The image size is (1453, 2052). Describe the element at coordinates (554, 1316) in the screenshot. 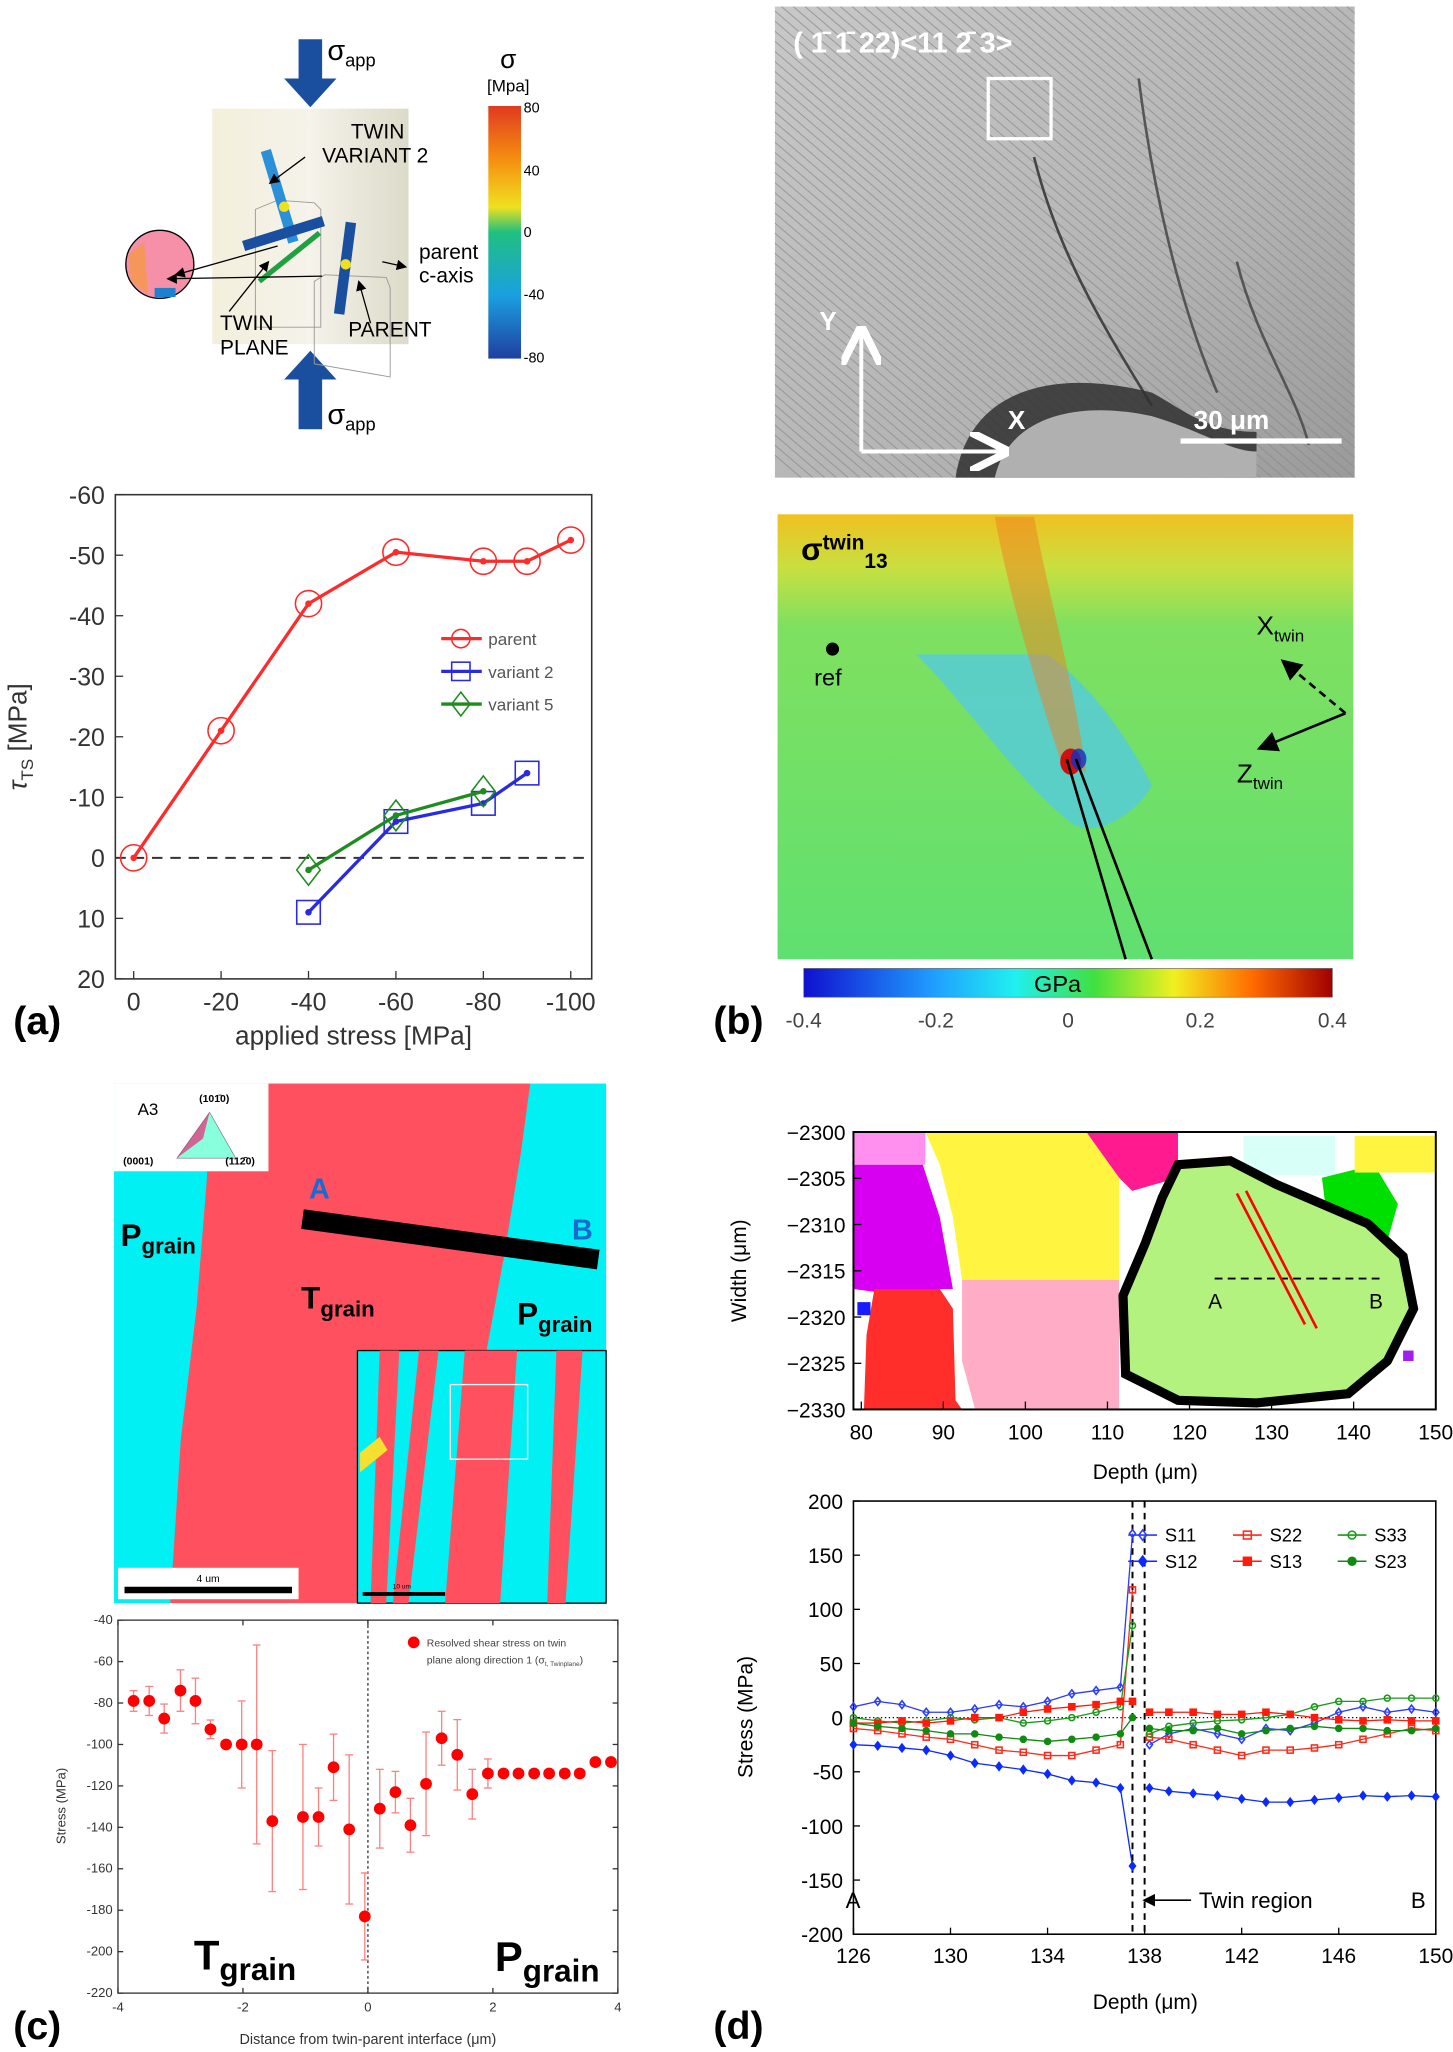

I see `p-grain-label: Pgrain` at that location.